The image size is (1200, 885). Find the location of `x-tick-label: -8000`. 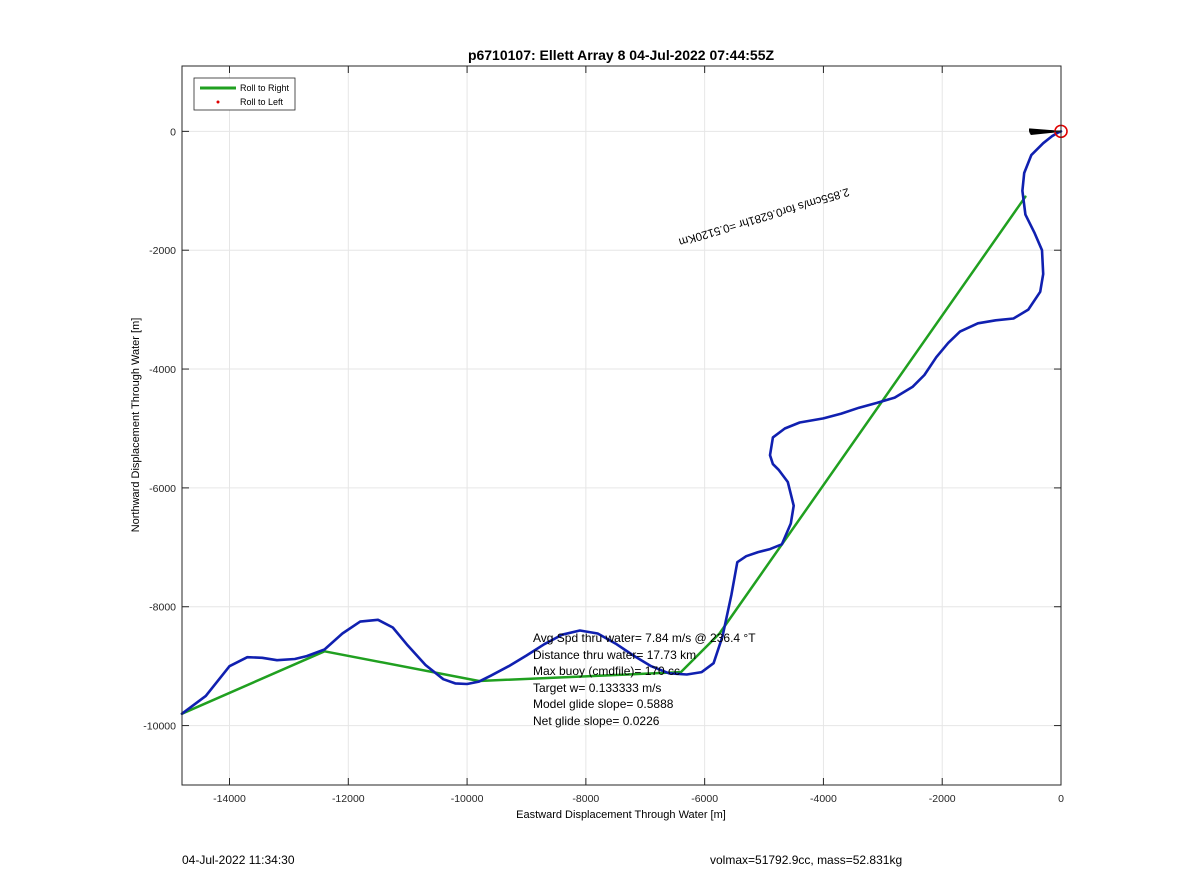

x-tick-label: -8000 is located at coordinates (585, 799).